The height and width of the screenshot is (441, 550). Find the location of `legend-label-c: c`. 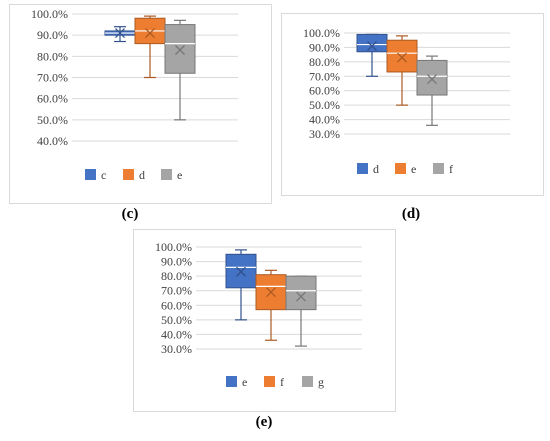

legend-label-c: c is located at coordinates (103, 175).